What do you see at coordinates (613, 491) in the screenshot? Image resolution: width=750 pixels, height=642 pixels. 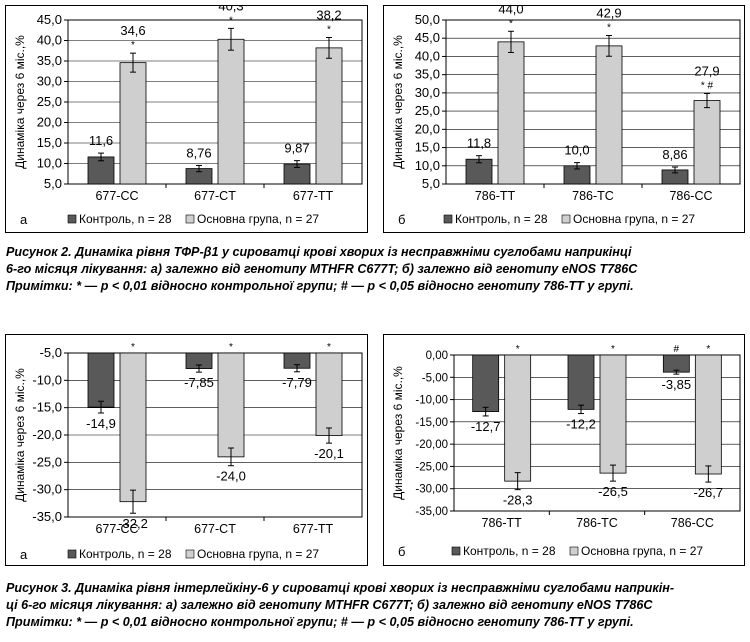 I see `fig3b-data-label: -26,5` at bounding box center [613, 491].